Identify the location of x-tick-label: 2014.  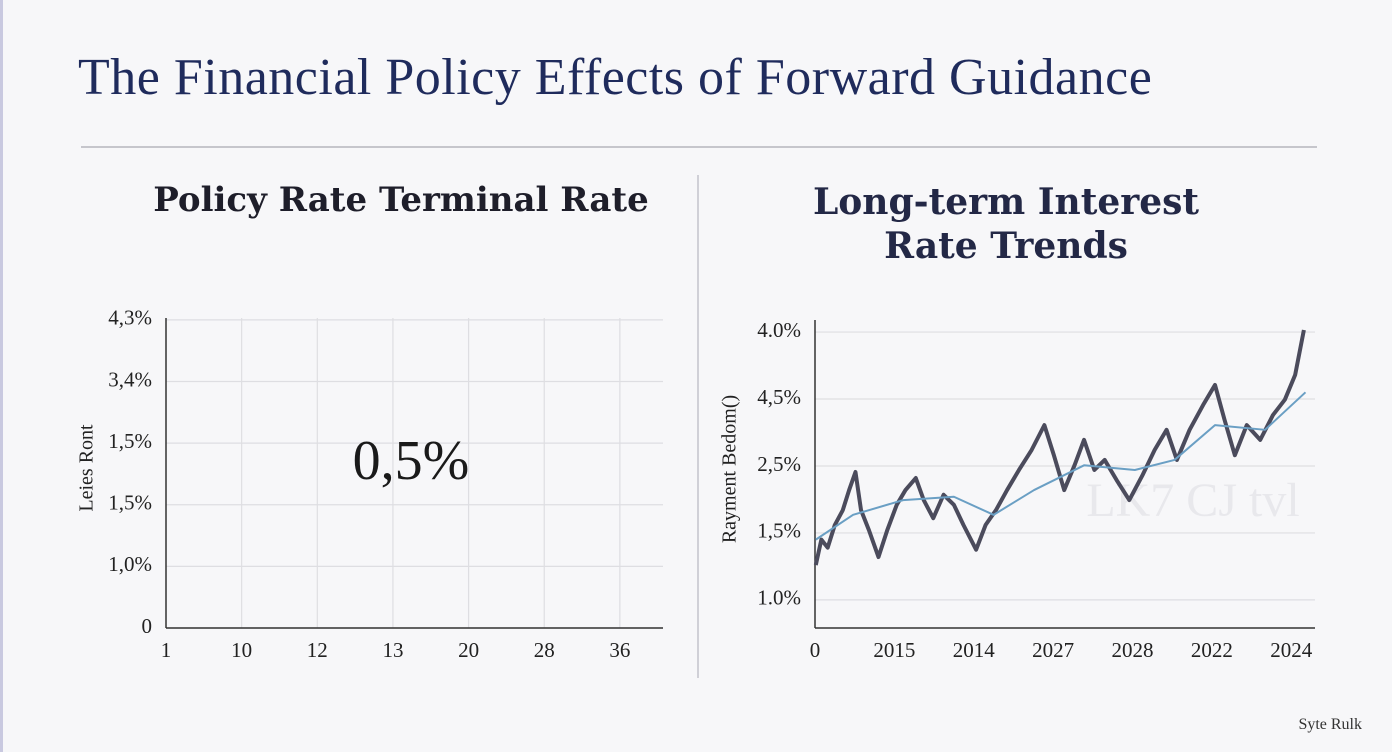
(974, 650).